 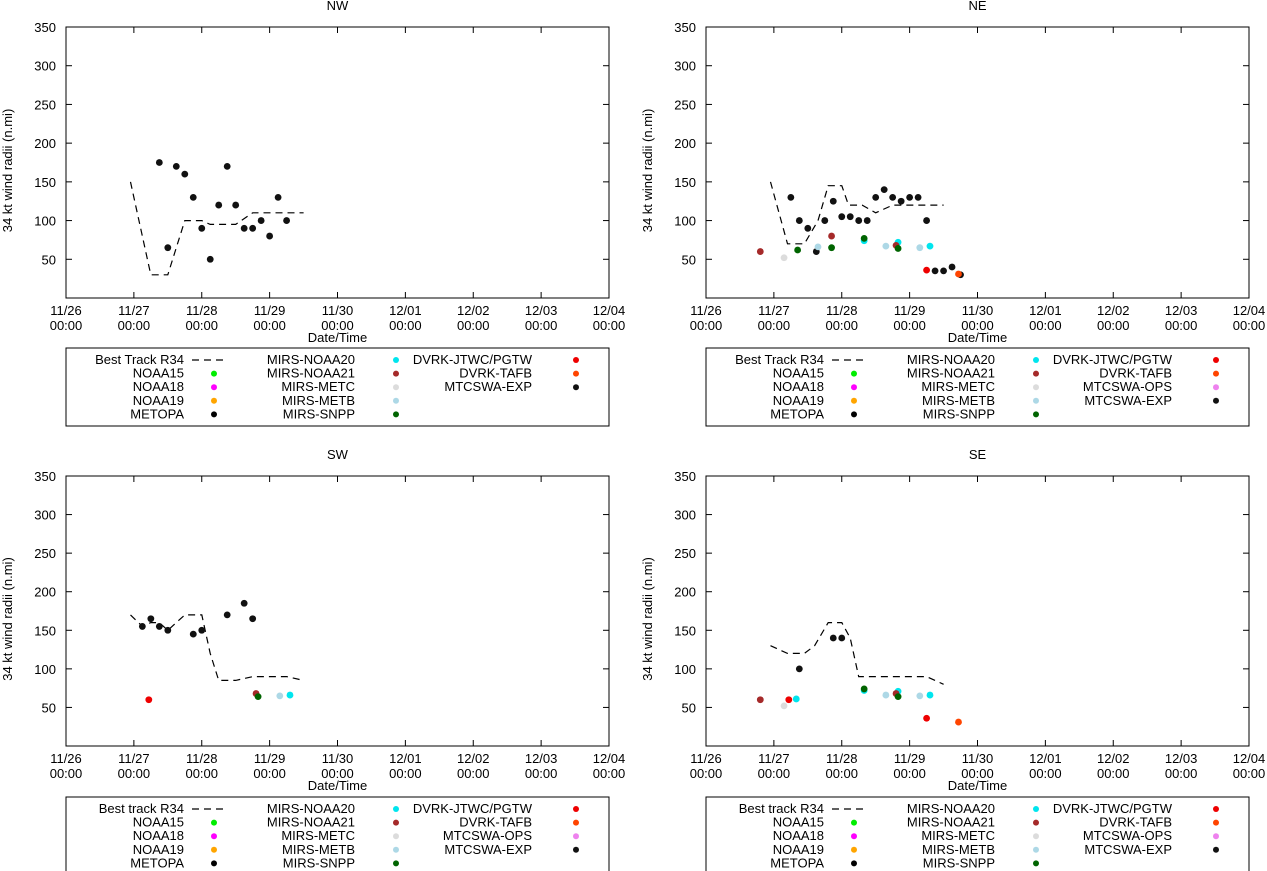 What do you see at coordinates (318, 835) in the screenshot?
I see `legend-label: MIRS-METC` at bounding box center [318, 835].